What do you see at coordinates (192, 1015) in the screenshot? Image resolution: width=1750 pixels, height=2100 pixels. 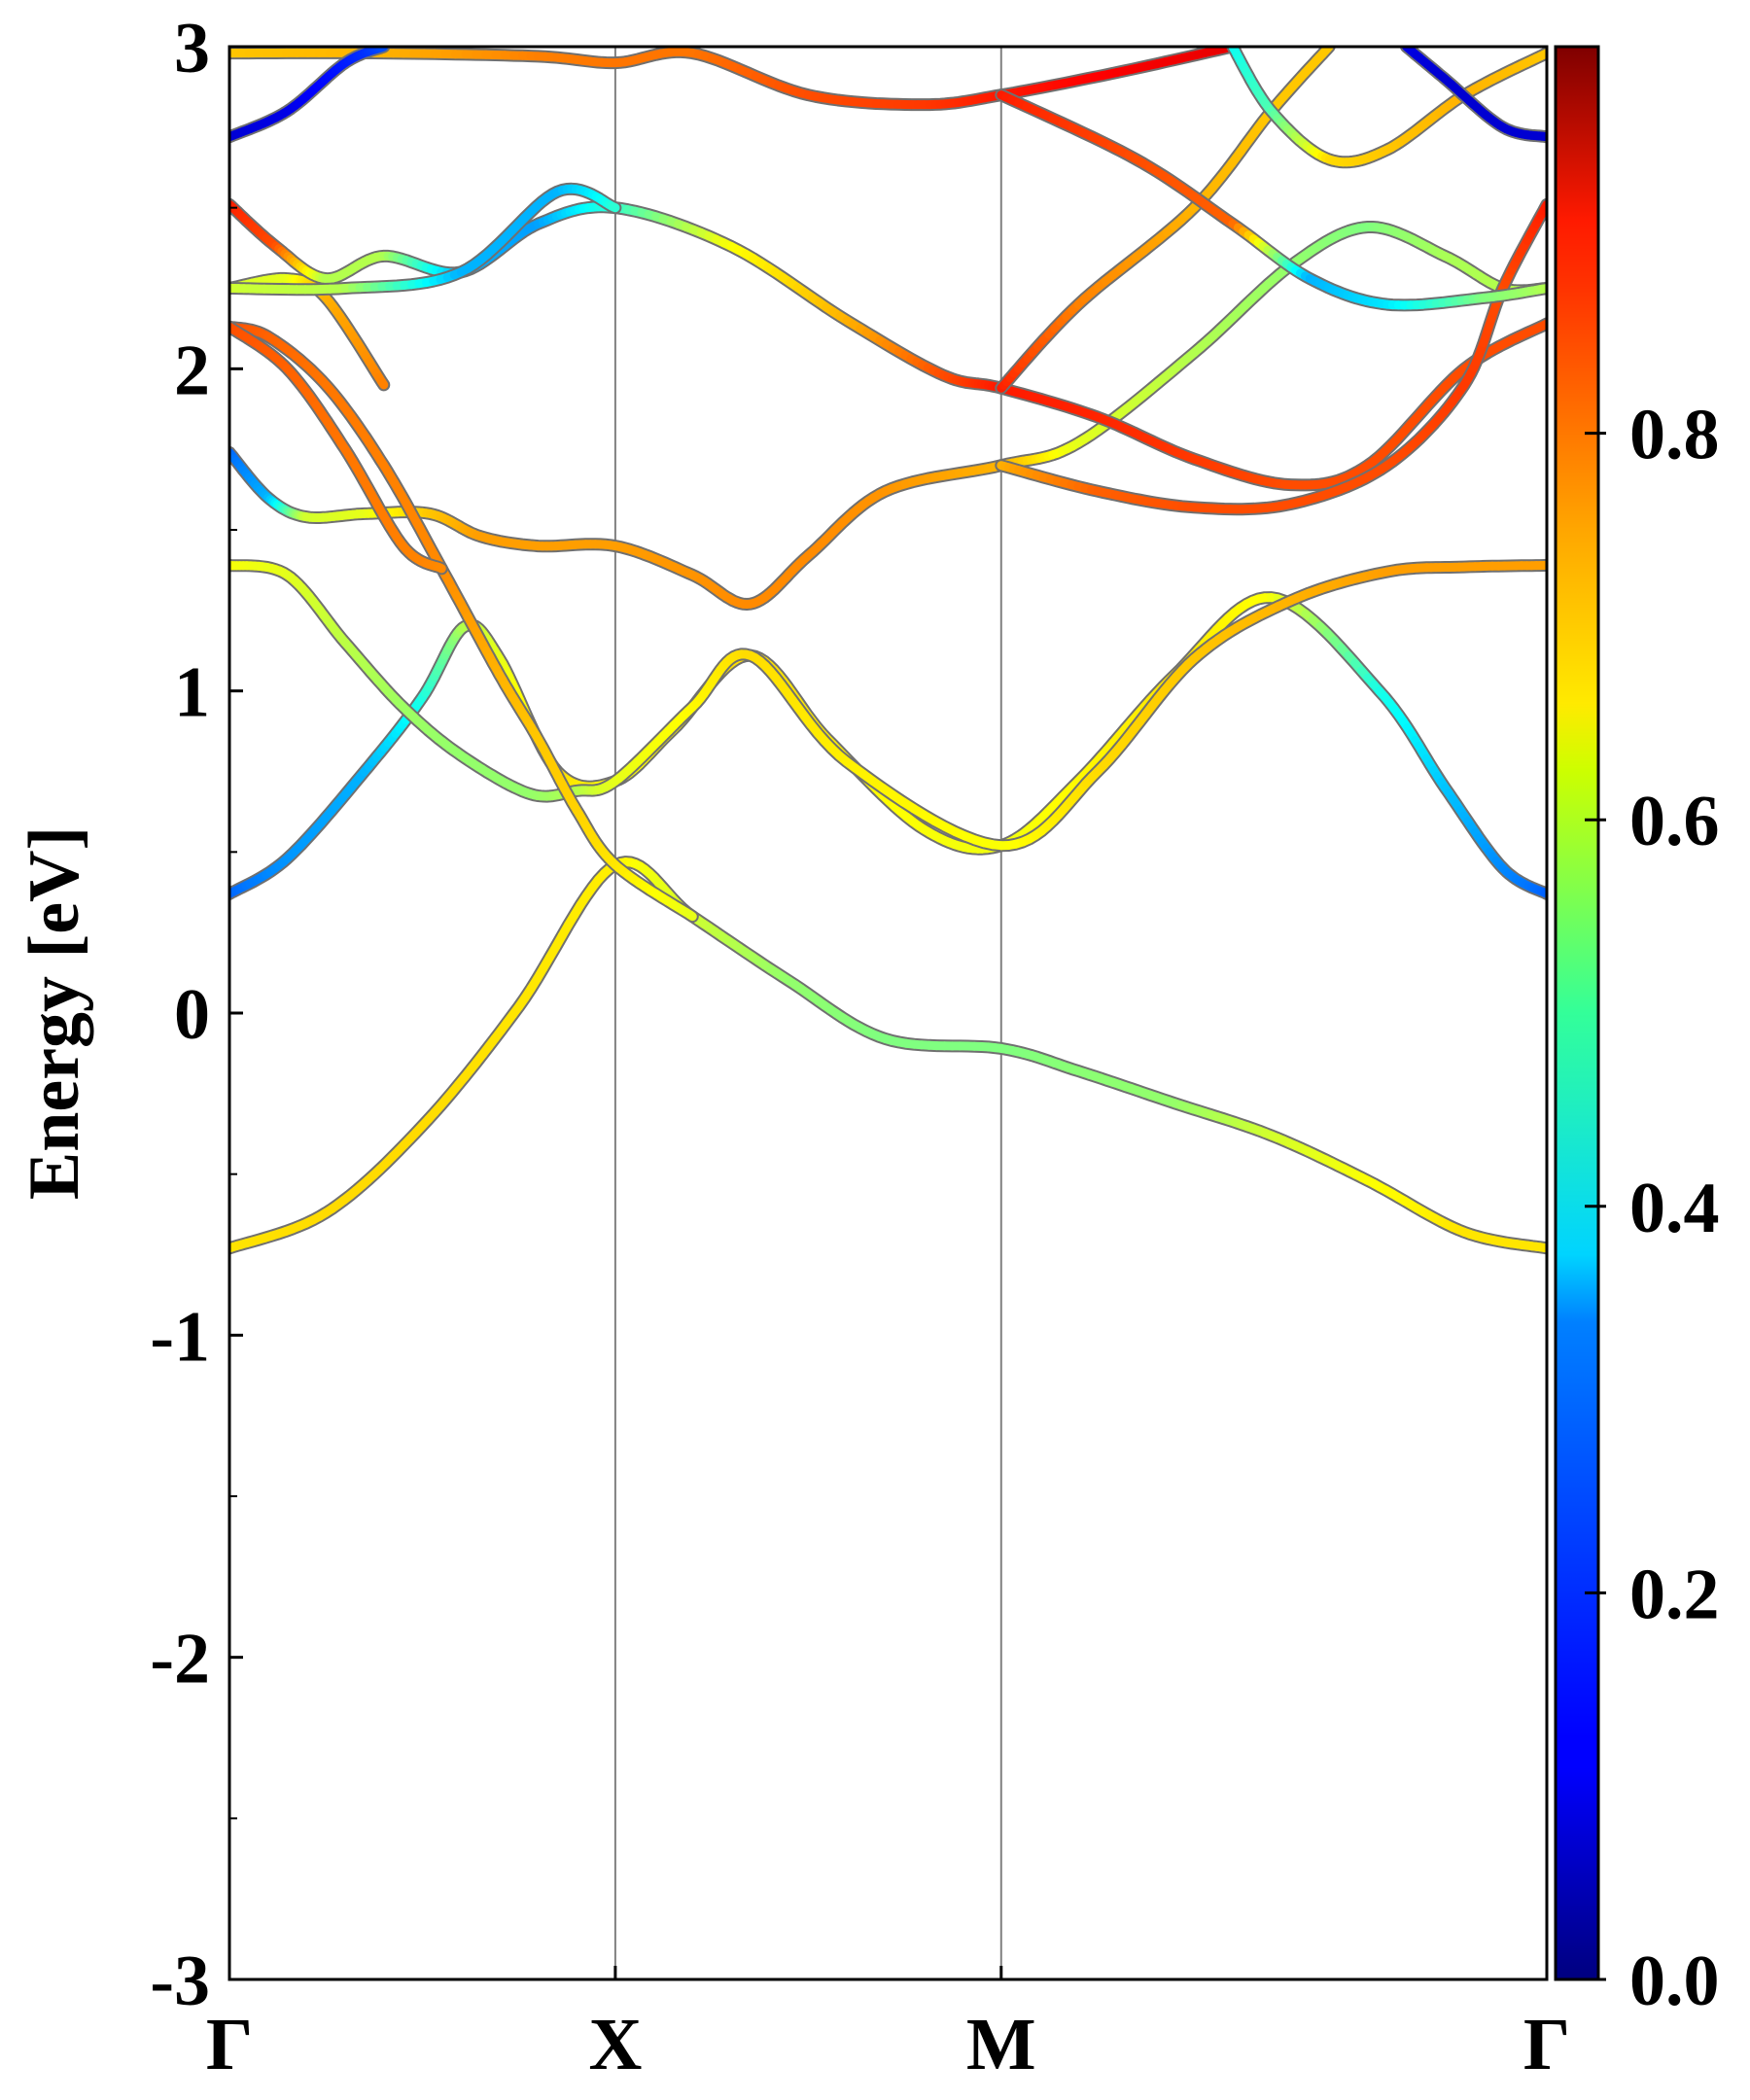 I see `y-tick-label: 0` at bounding box center [192, 1015].